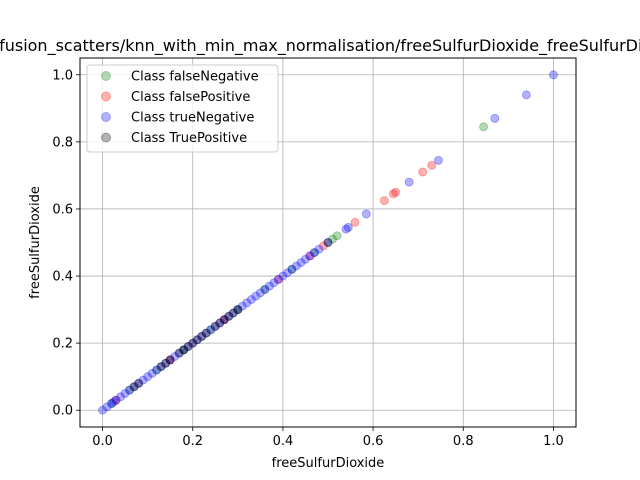  I want to click on legend-label: Class falsePositive, so click(190, 97).